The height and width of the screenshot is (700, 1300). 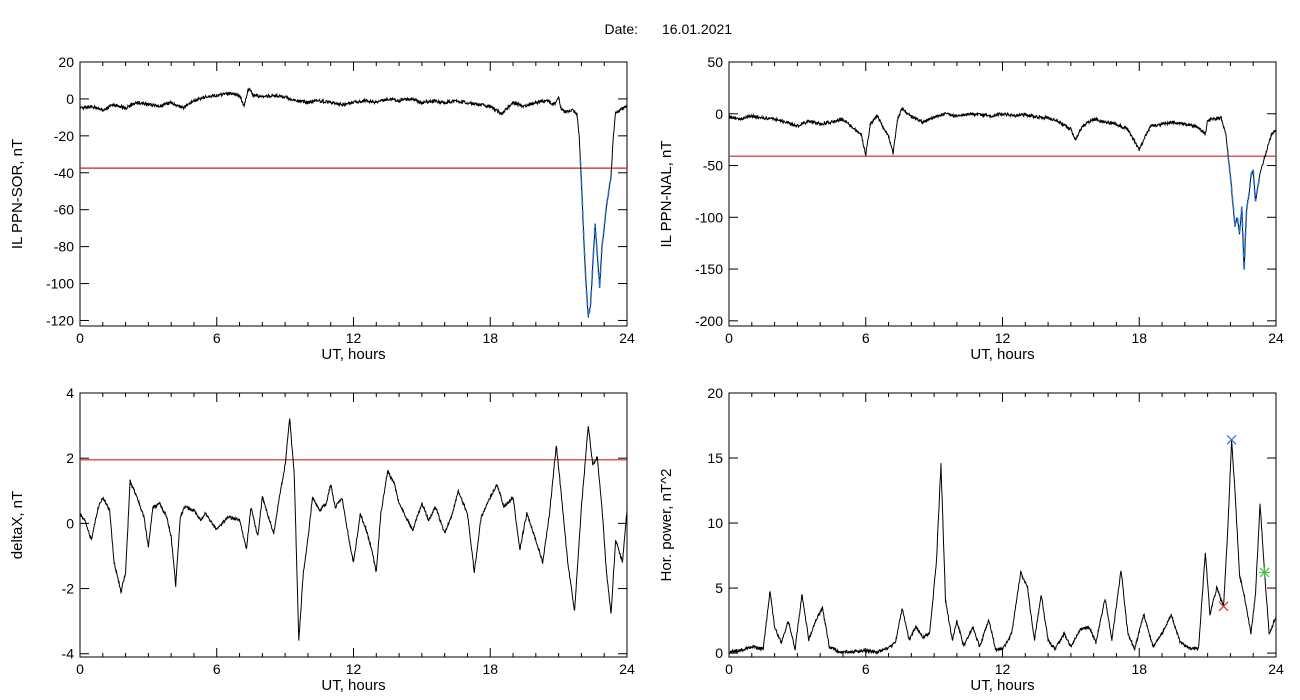 I want to click on date-value: 16.01.2021, so click(x=697, y=29).